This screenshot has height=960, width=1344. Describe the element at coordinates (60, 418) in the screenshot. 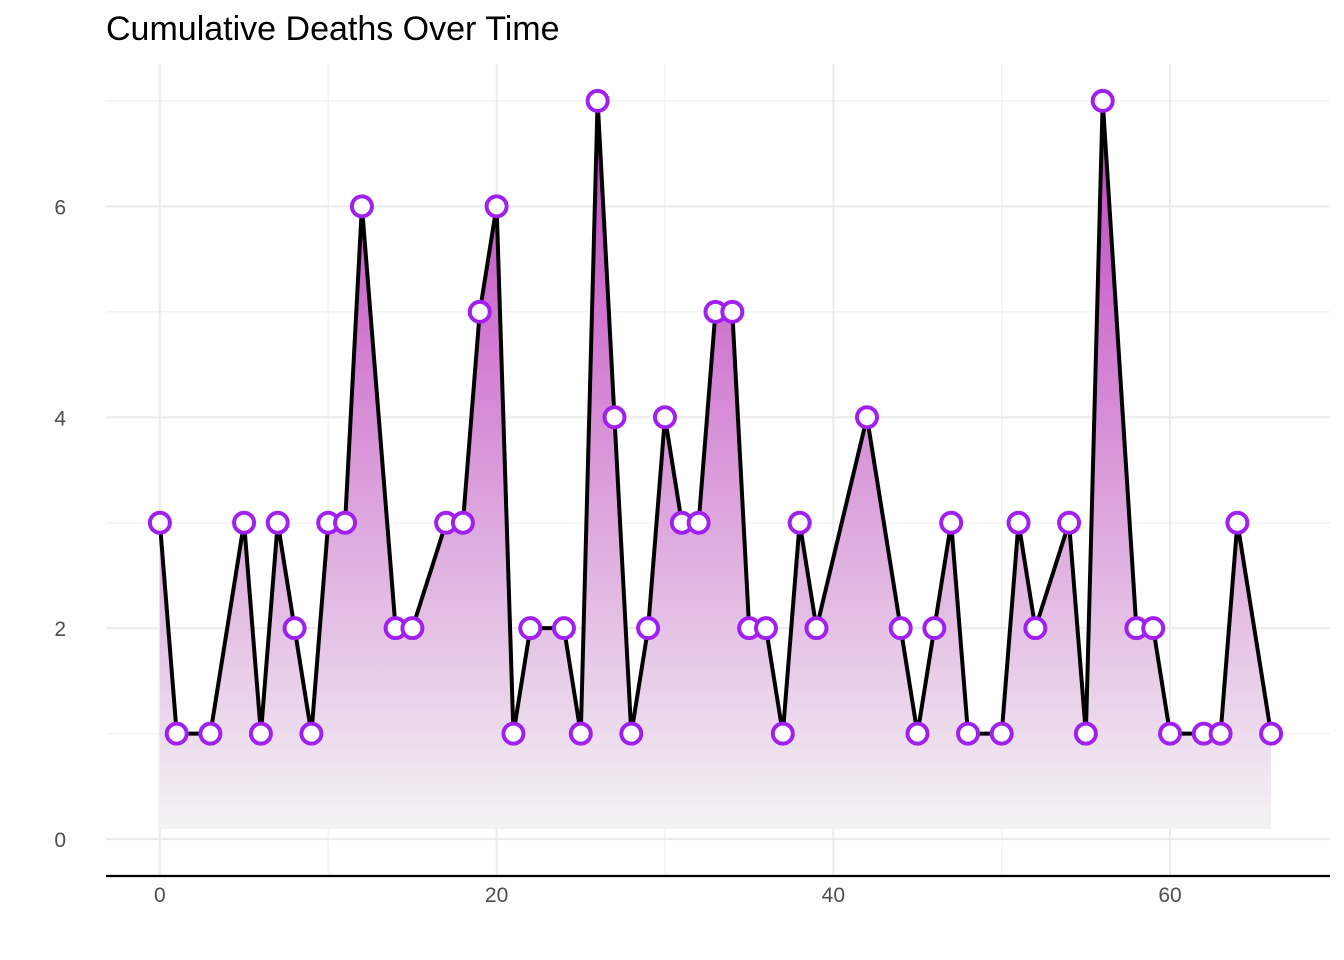

I see `y-tick-label: 4` at that location.